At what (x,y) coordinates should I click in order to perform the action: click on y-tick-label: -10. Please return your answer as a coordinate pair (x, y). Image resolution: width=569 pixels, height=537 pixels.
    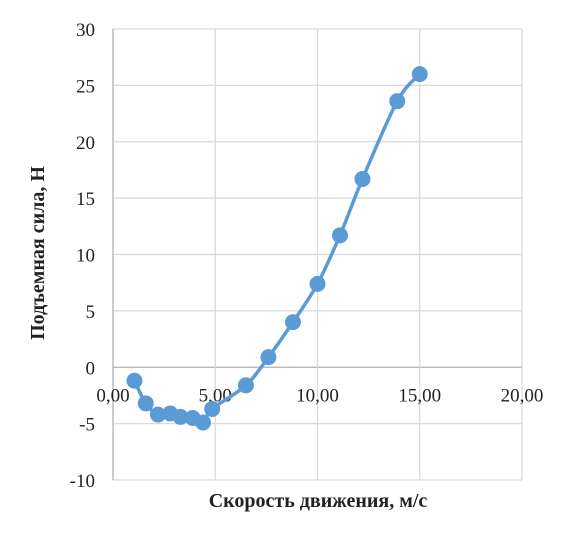
    Looking at the image, I should click on (82, 481).